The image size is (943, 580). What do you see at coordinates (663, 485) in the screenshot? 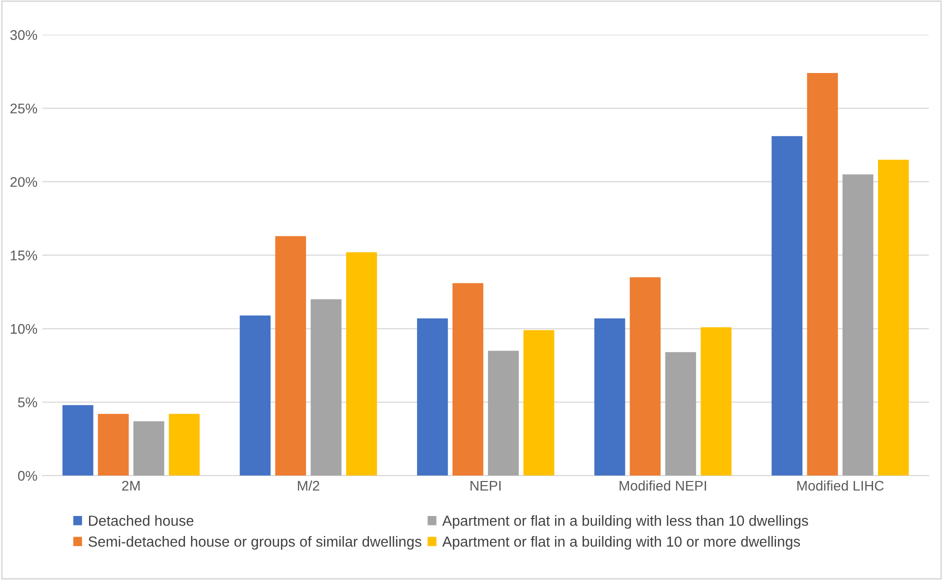
I see `x-tick-label: Modified NEPI` at bounding box center [663, 485].